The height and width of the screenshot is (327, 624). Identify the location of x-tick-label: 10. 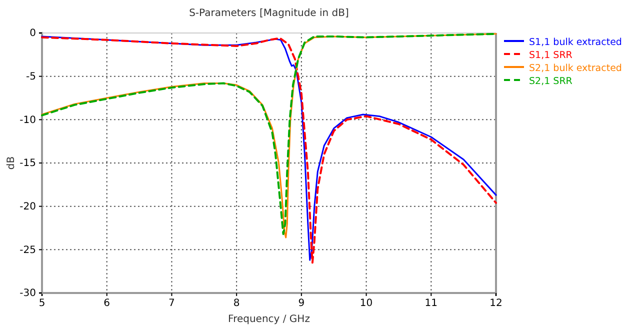
(366, 304).